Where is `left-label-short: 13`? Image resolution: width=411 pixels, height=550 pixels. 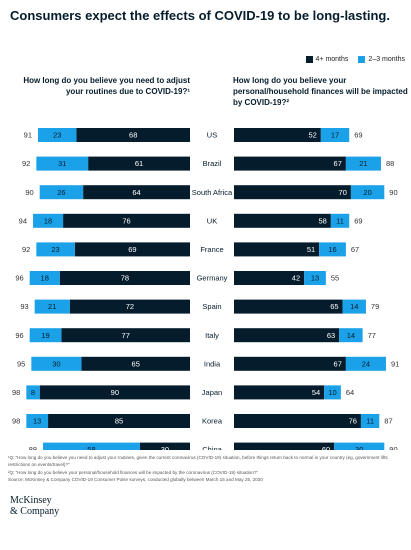
left-label-short: 13 is located at coordinates (37, 421).